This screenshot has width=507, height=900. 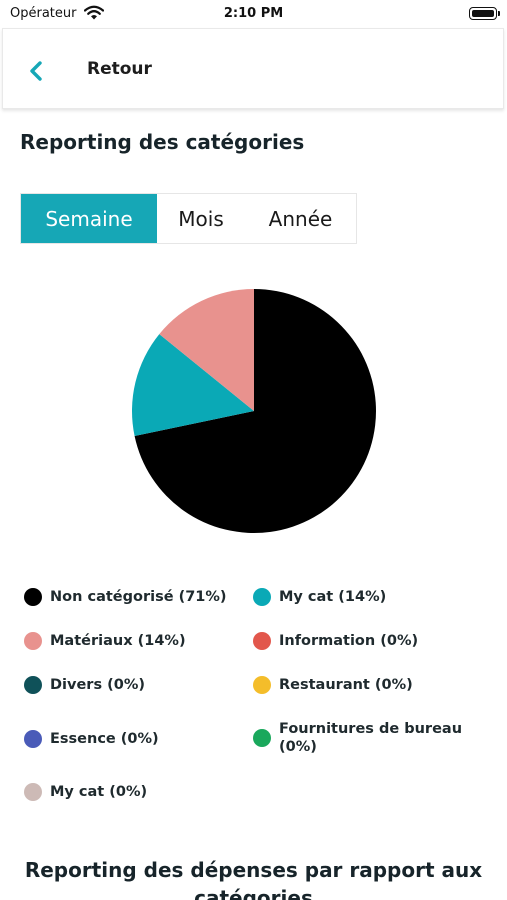 What do you see at coordinates (99, 792) in the screenshot?
I see `legend-label: My cat (0%)` at bounding box center [99, 792].